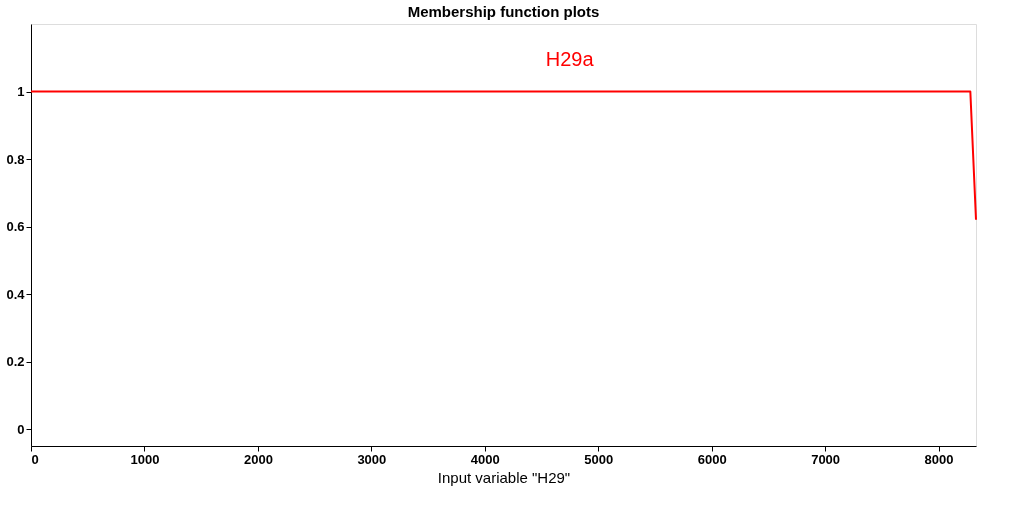 The height and width of the screenshot is (512, 1010). I want to click on y-tick-label: 0, so click(21, 429).